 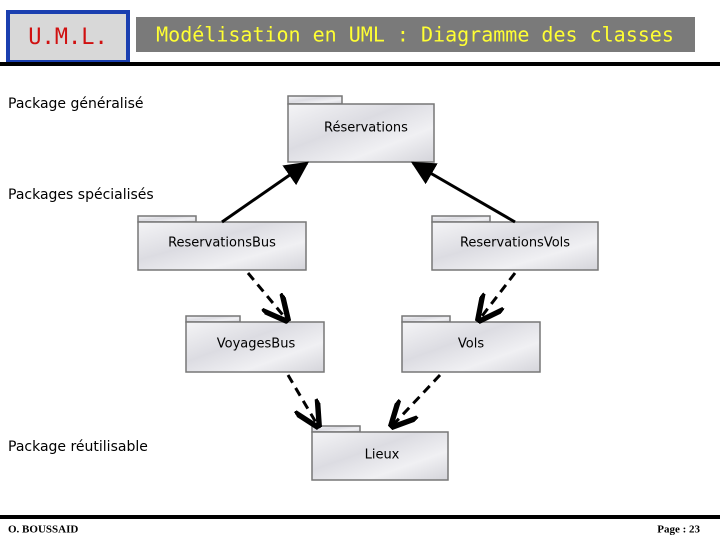 What do you see at coordinates (43, 530) in the screenshot?
I see `author: O. BOUSSAID` at bounding box center [43, 530].